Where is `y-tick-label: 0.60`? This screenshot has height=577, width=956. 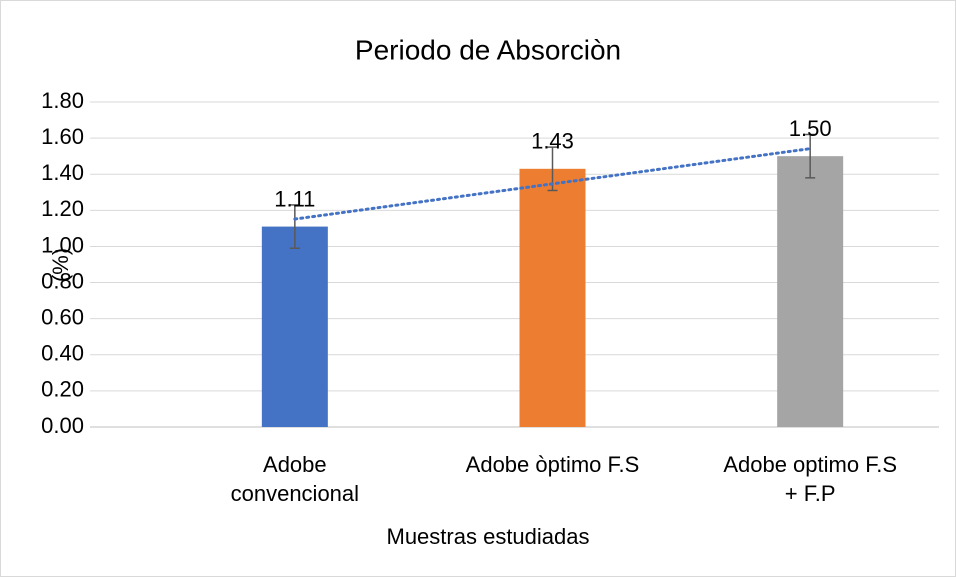
y-tick-label: 0.60 is located at coordinates (62, 316).